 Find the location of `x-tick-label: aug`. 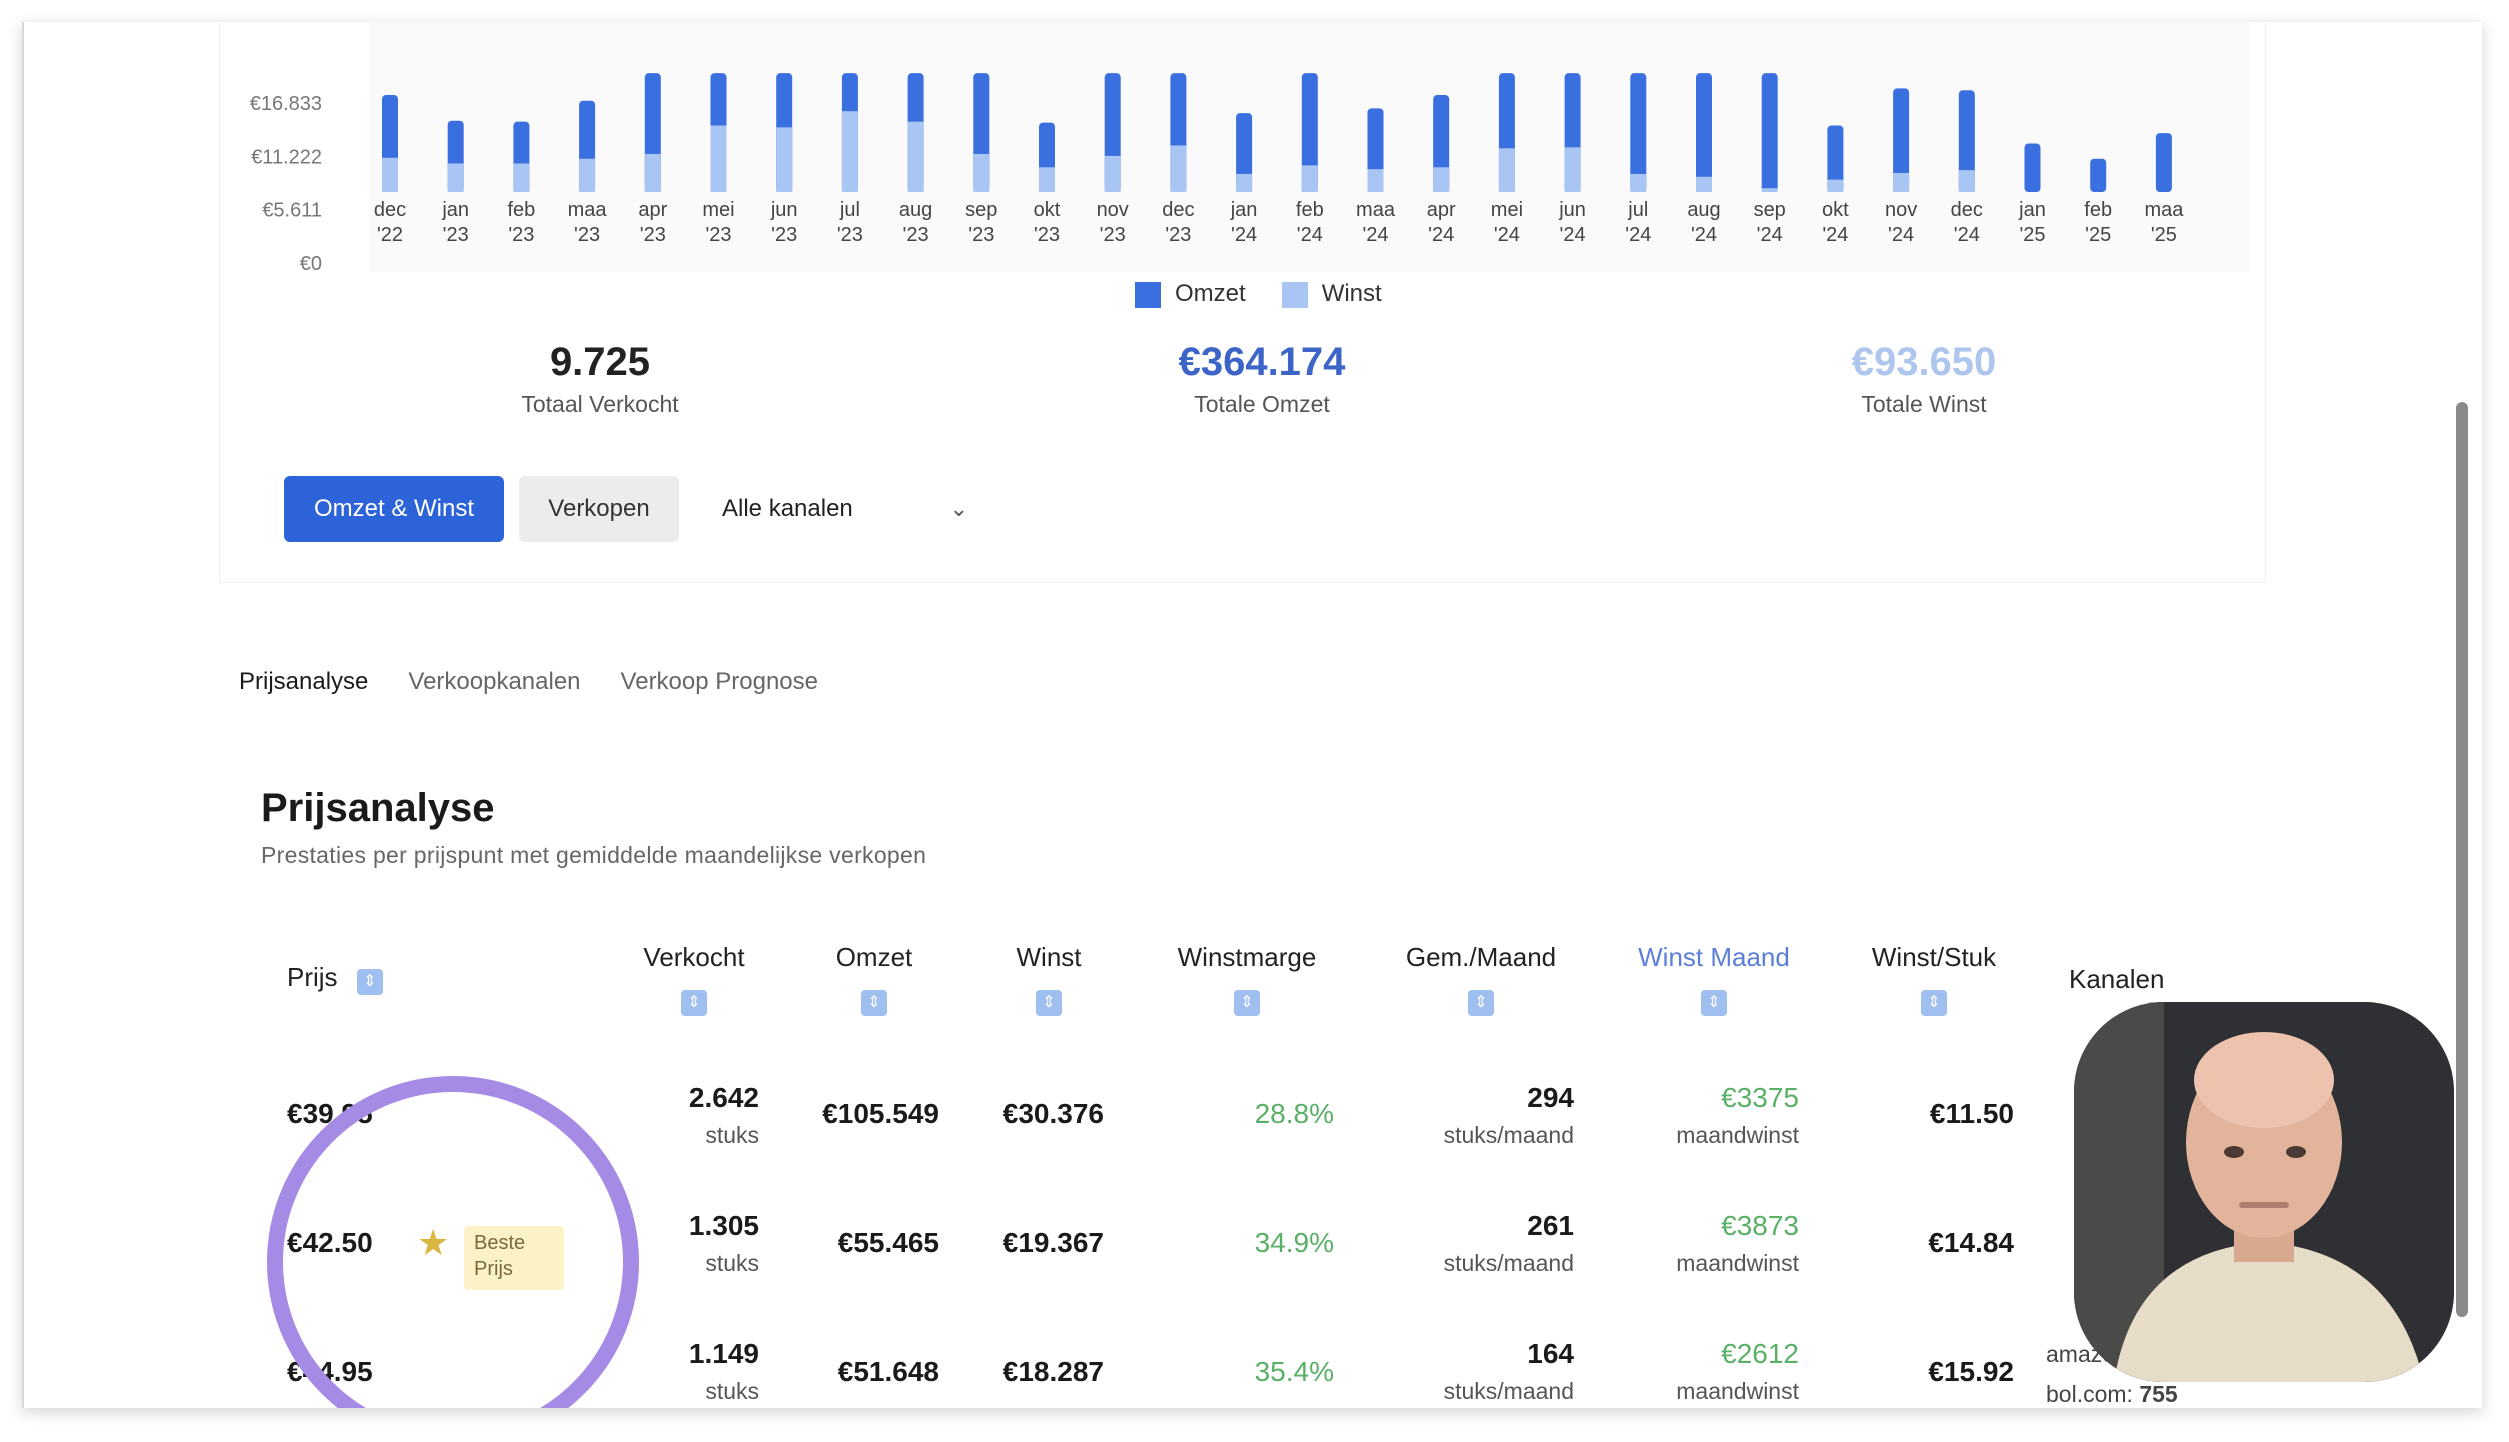

x-tick-label: aug is located at coordinates (915, 210).